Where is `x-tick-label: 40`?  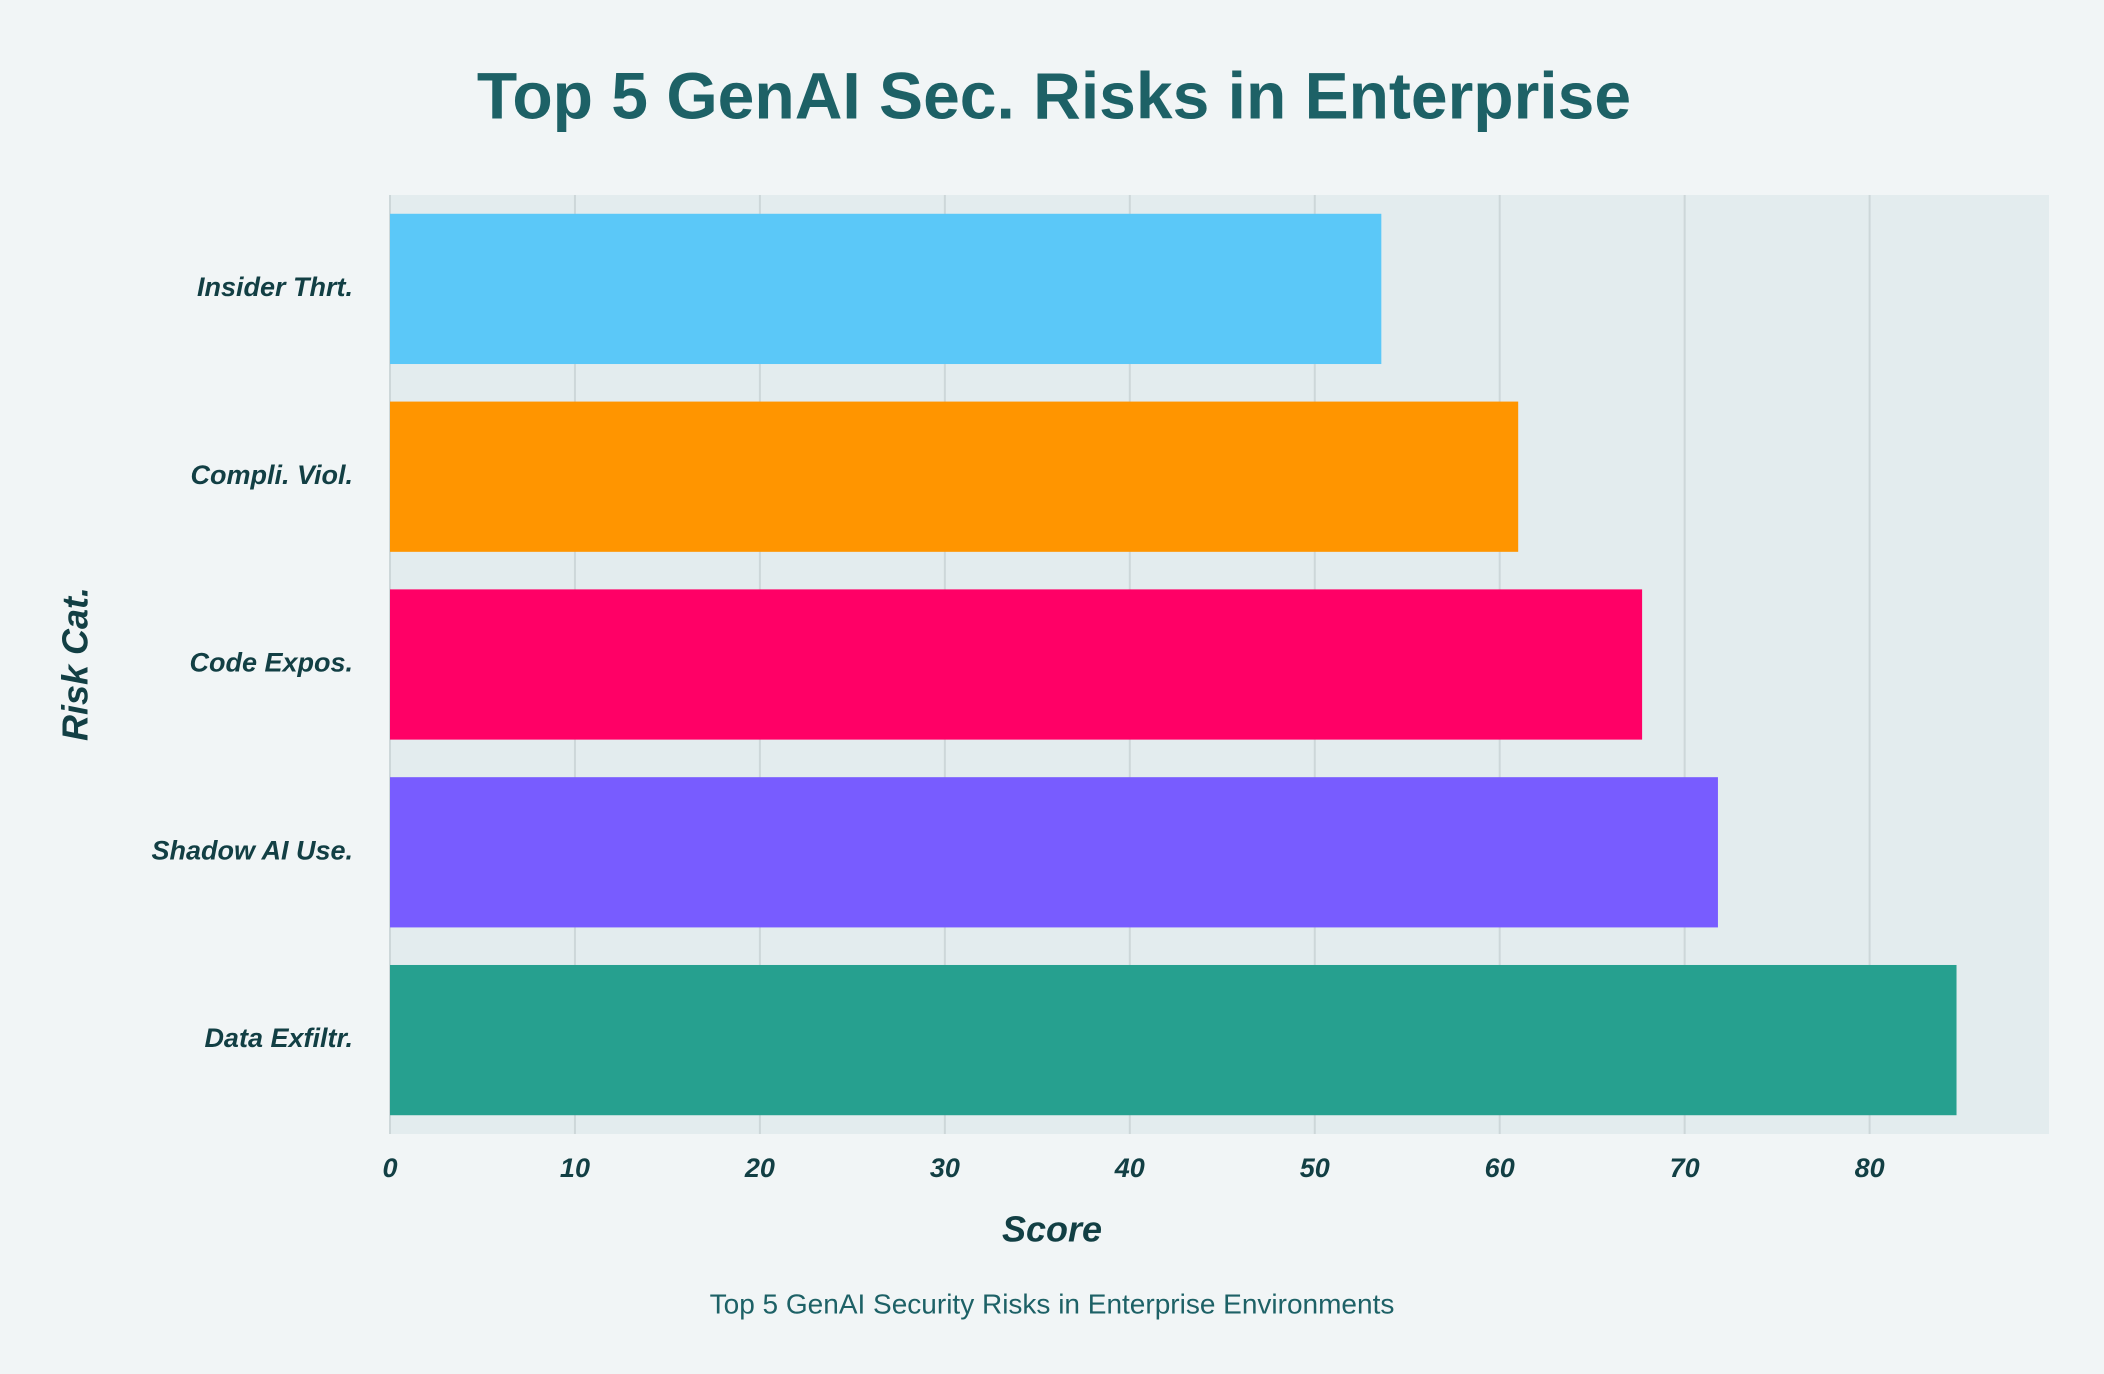 x-tick-label: 40 is located at coordinates (1129, 1168).